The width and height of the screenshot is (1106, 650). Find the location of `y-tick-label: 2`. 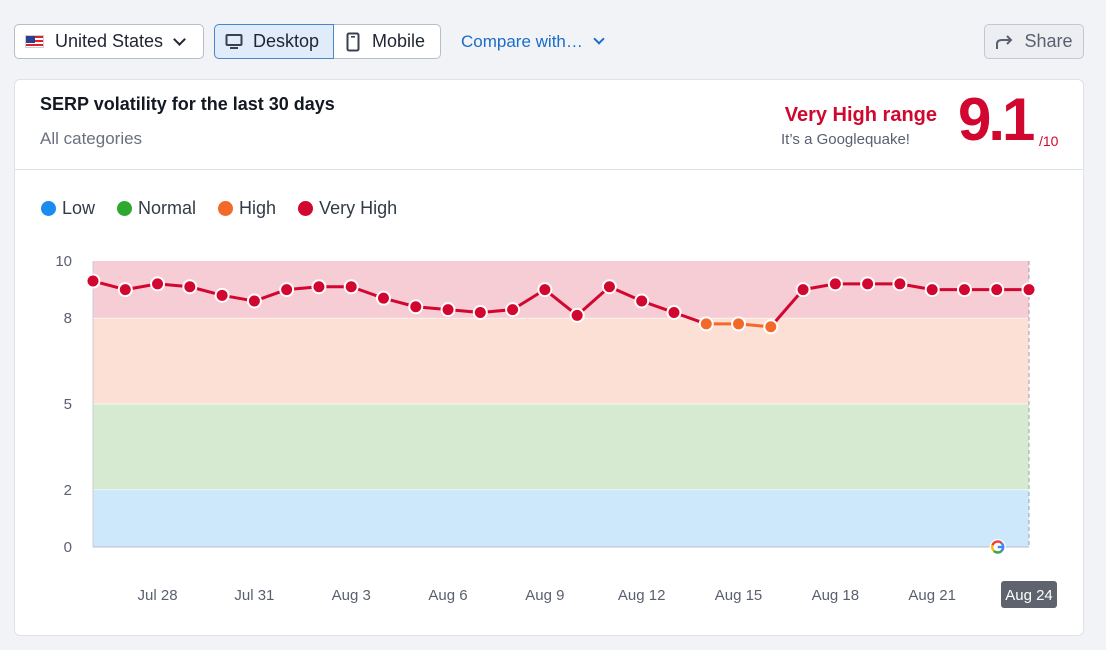

y-tick-label: 2 is located at coordinates (68, 490).